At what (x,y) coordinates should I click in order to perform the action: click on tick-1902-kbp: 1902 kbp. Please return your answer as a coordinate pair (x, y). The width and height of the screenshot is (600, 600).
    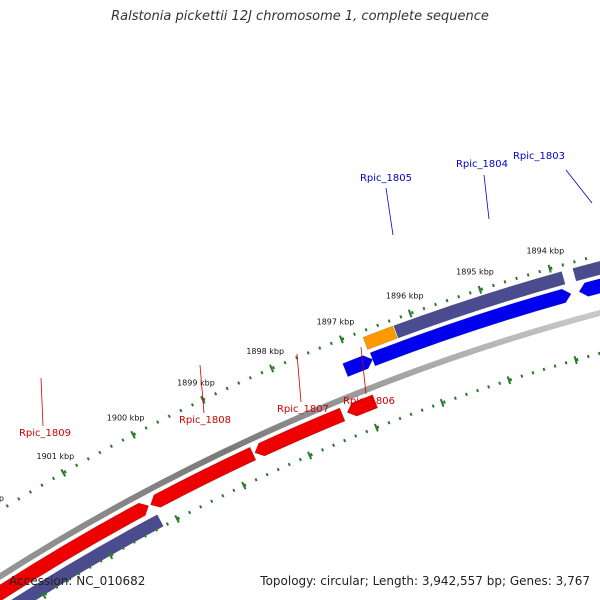
    Looking at the image, I should click on (2, 498).